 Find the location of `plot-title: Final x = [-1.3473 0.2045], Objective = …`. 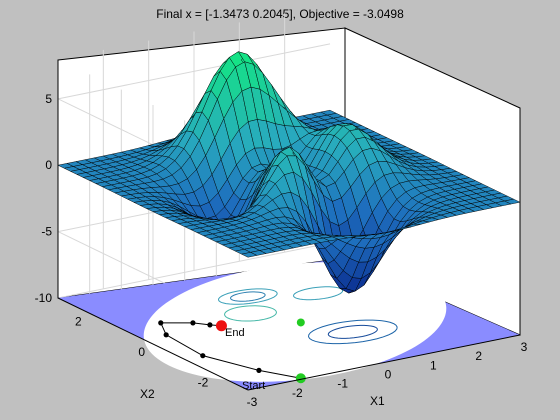

plot-title: Final x = [-1.3473 0.2045], Objective = … is located at coordinates (280, 14).